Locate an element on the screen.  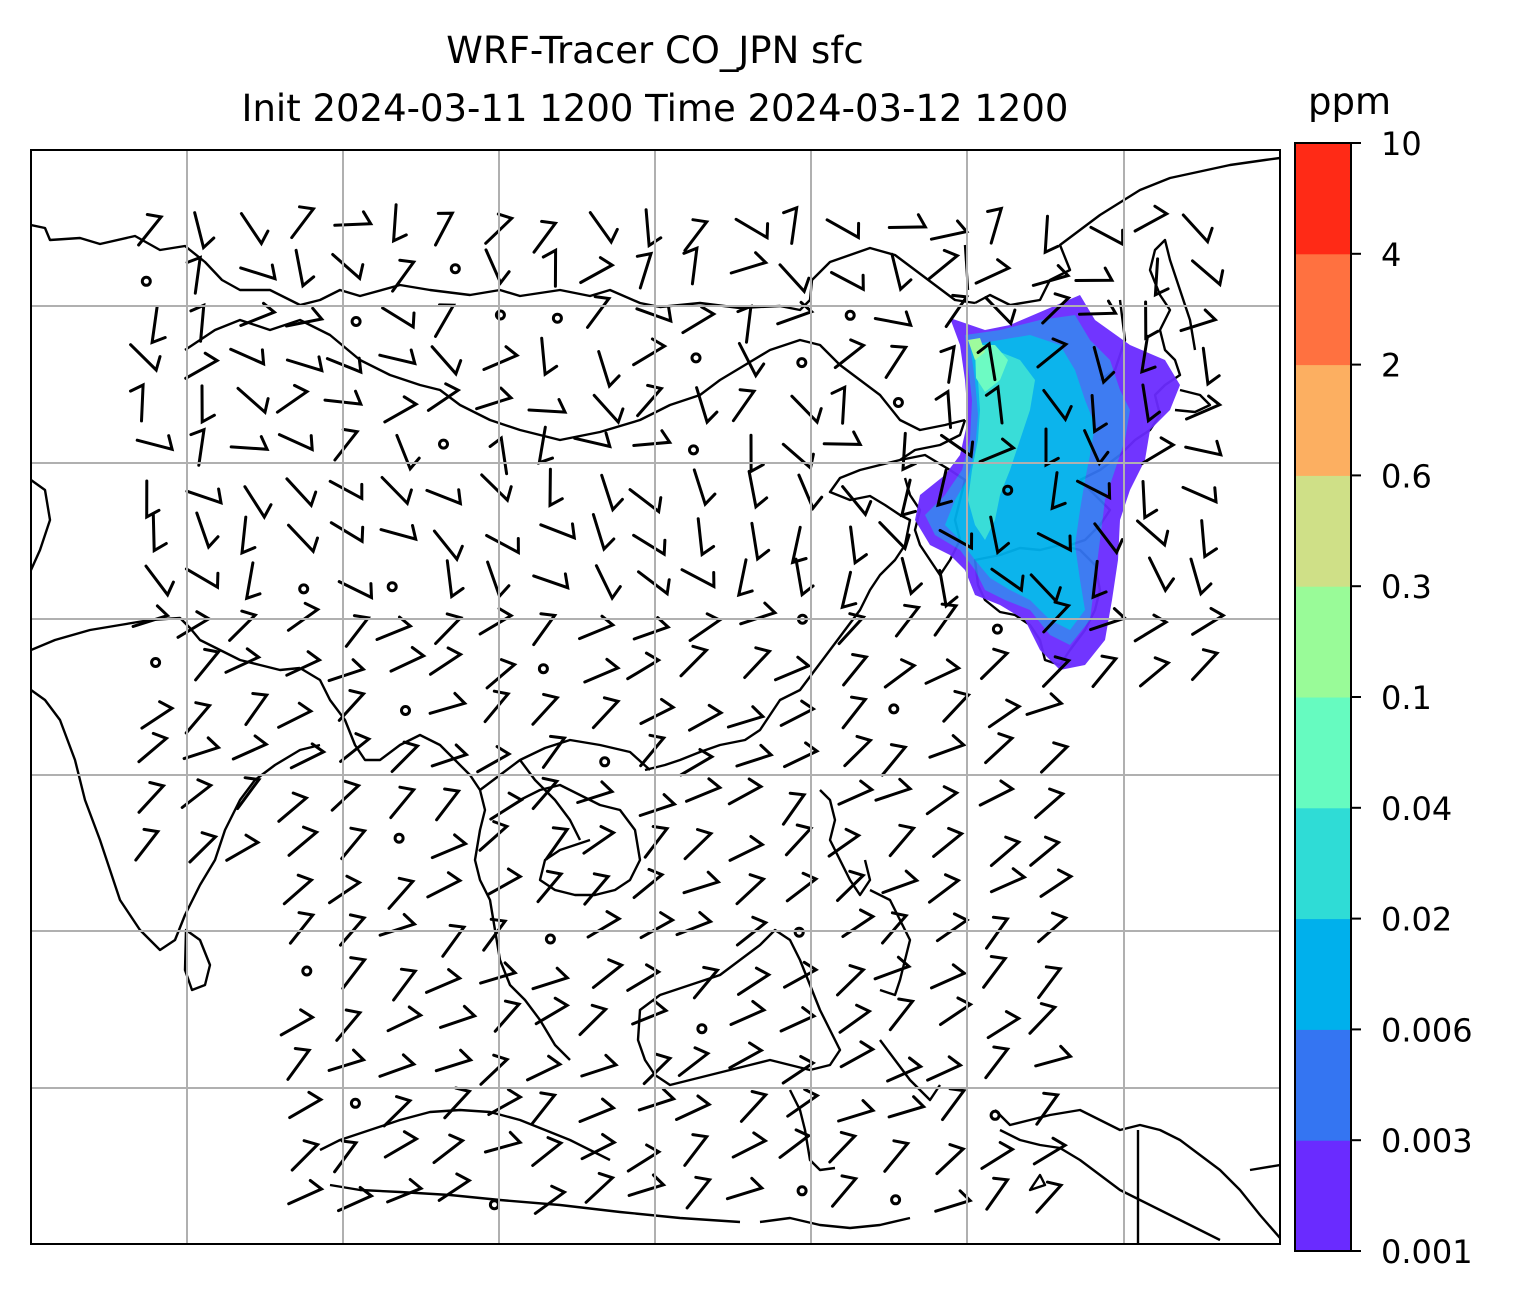
colorbar-block is located at coordinates (1323, 1085).